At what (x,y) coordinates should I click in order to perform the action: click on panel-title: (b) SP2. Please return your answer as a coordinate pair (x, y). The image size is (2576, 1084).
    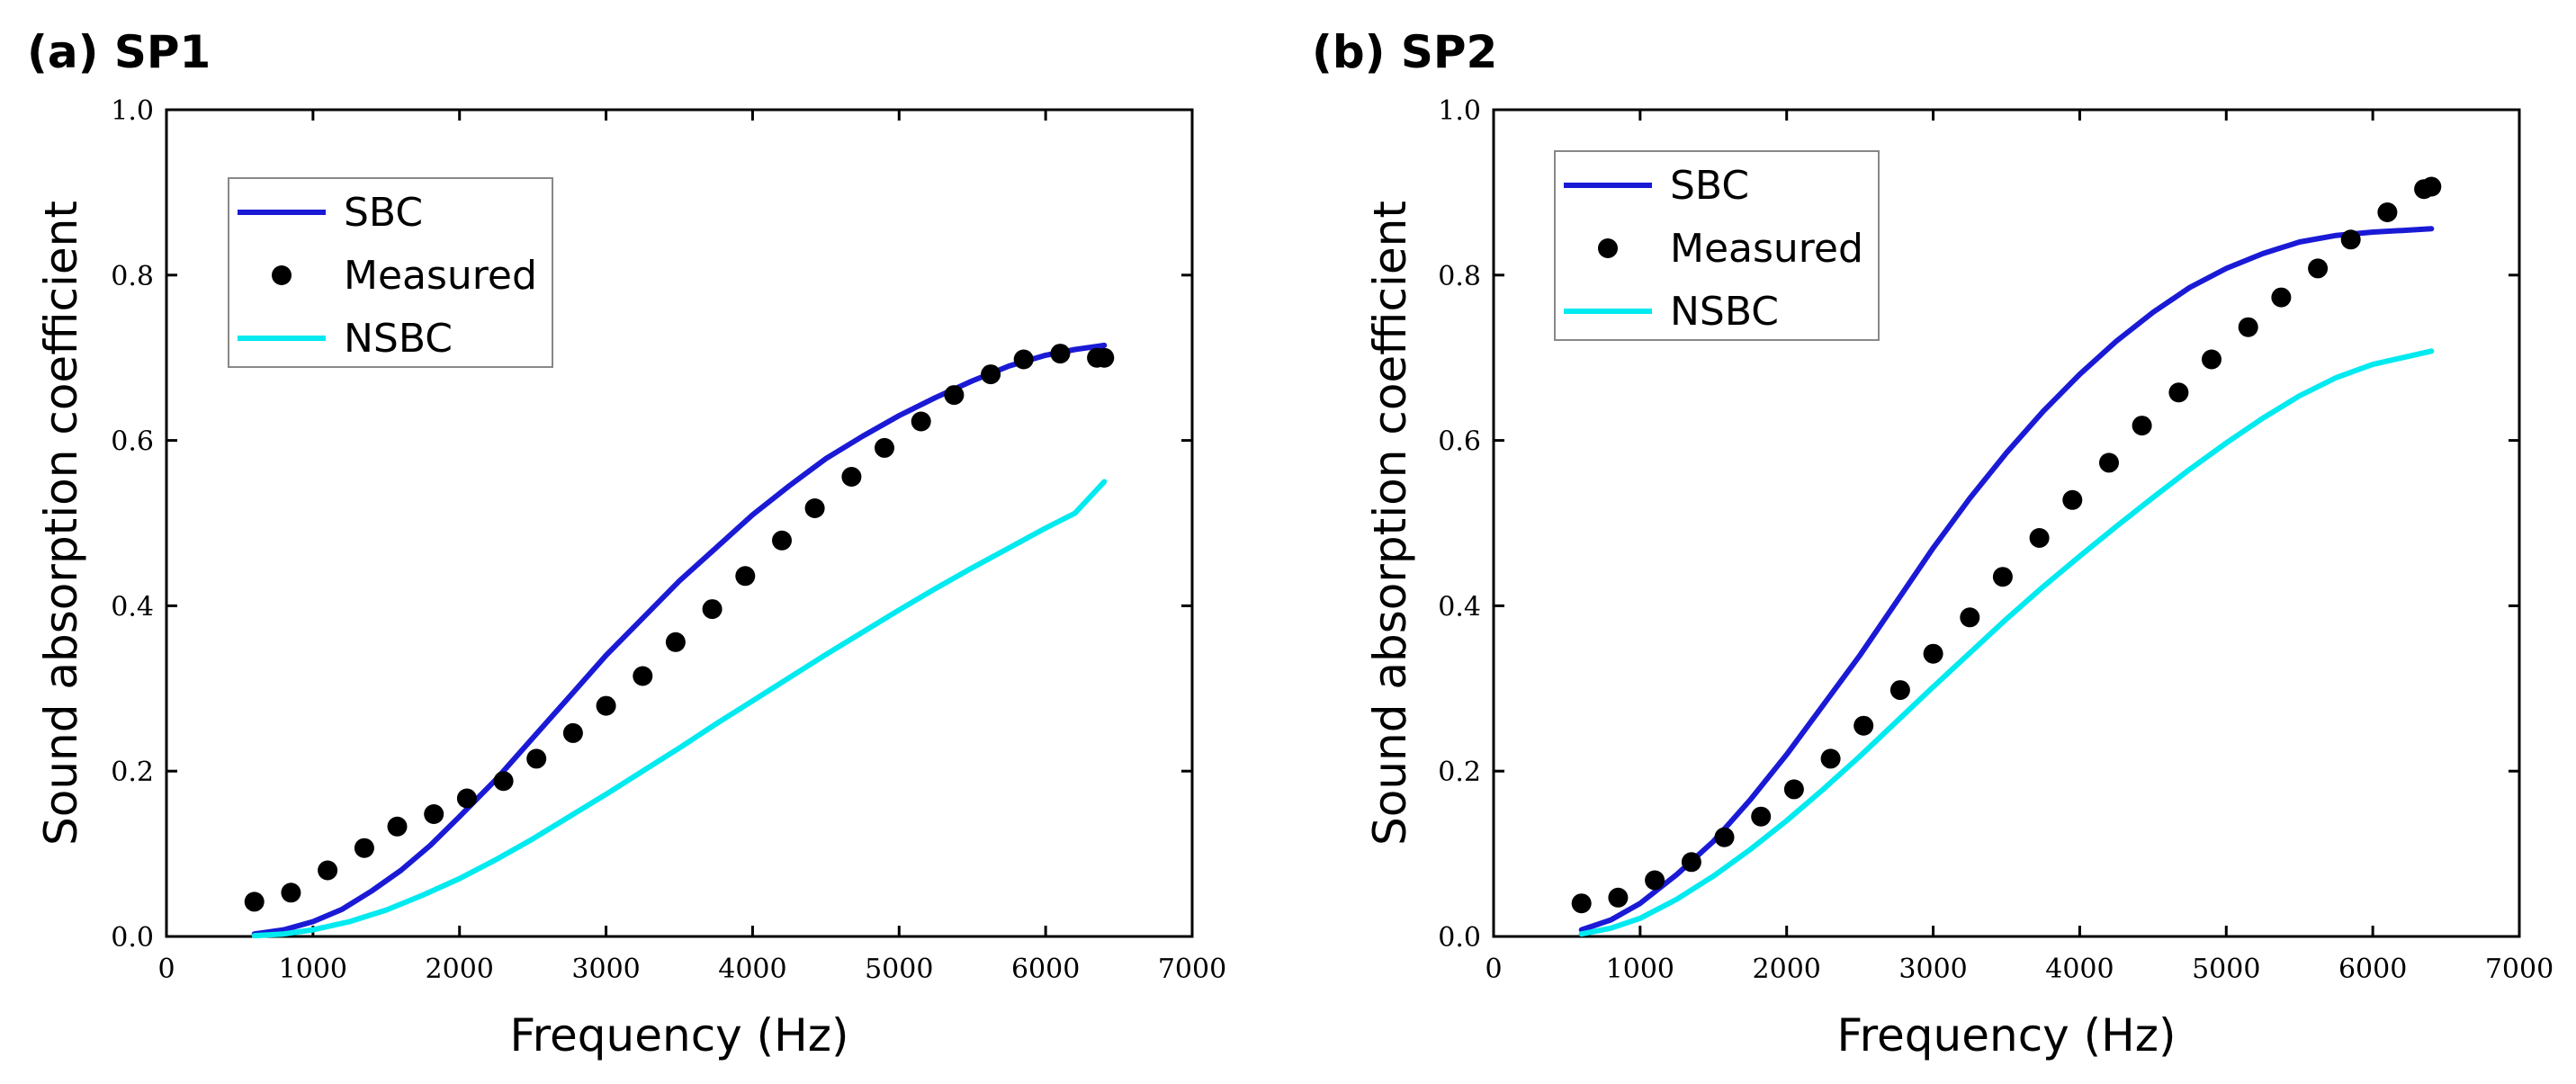
    Looking at the image, I should click on (1405, 52).